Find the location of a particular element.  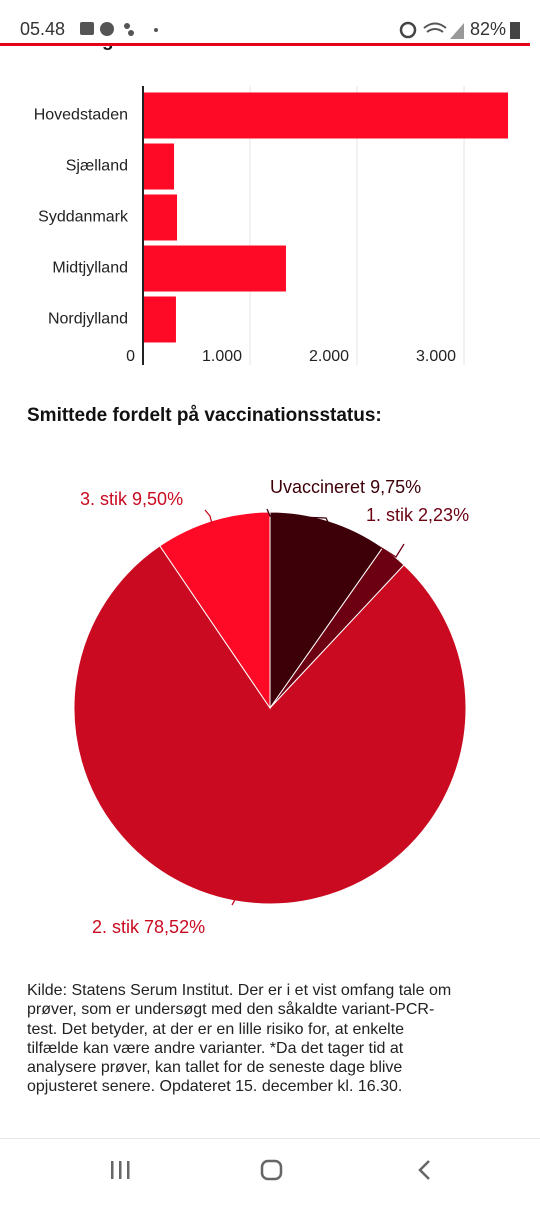

y-tick-label: Syddanmark is located at coordinates (83, 217).